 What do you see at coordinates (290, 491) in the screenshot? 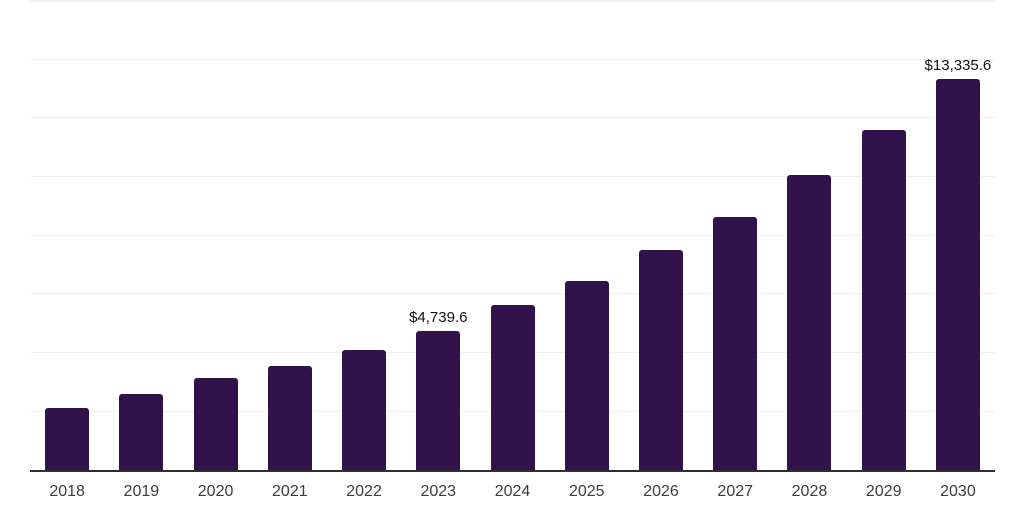
I see `x-tick-label: 2021` at bounding box center [290, 491].